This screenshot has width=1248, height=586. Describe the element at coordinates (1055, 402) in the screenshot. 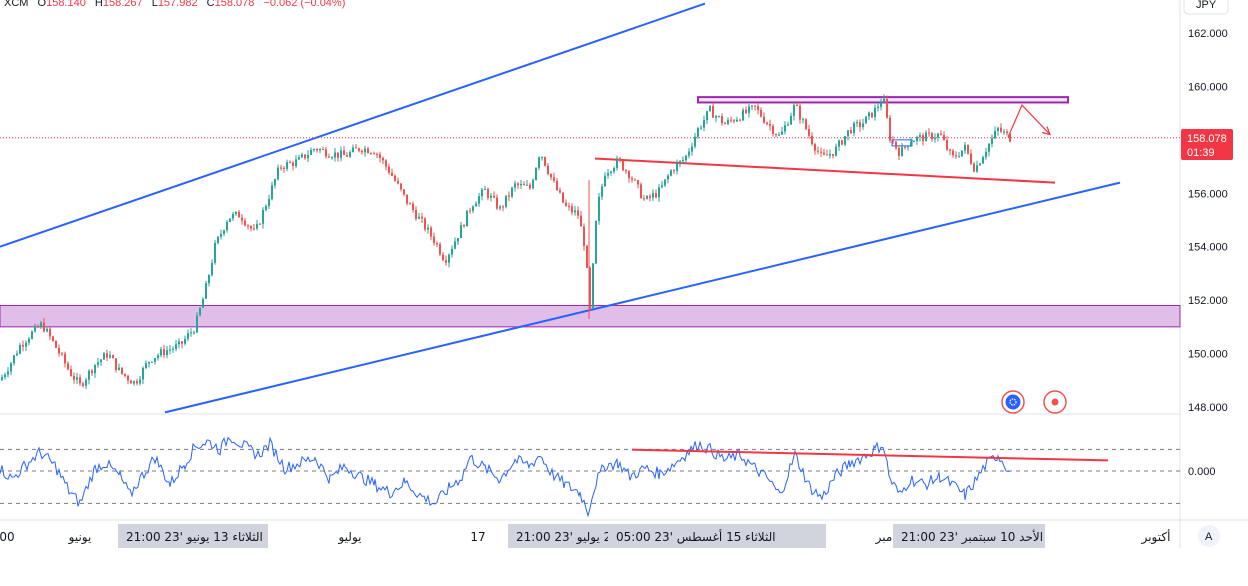

I see `record-icon` at that location.